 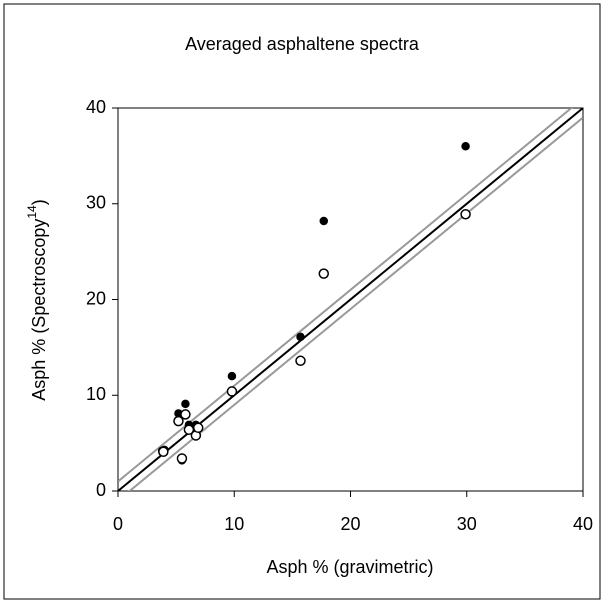 I want to click on chart-title: Averaged asphaltene spectra, so click(x=302, y=44).